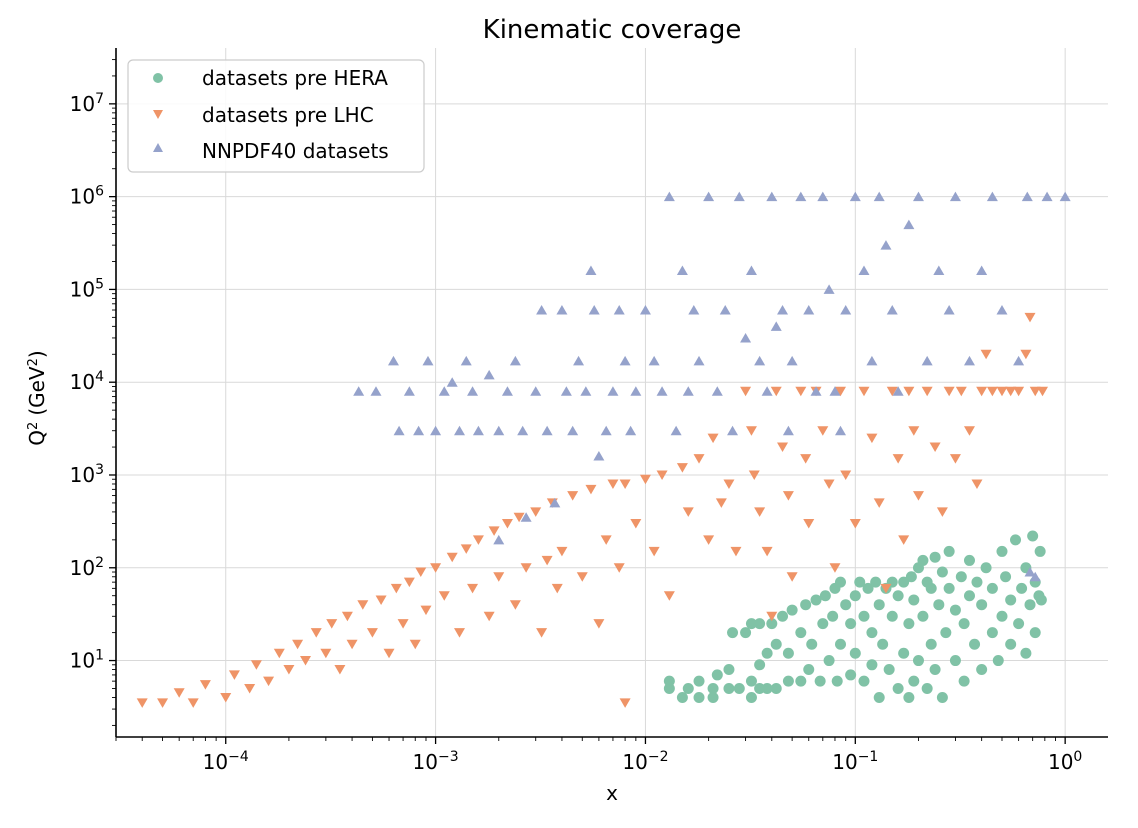 The width and height of the screenshot is (1138, 828). I want to click on y-tick-exp: 3, so click(99, 470).